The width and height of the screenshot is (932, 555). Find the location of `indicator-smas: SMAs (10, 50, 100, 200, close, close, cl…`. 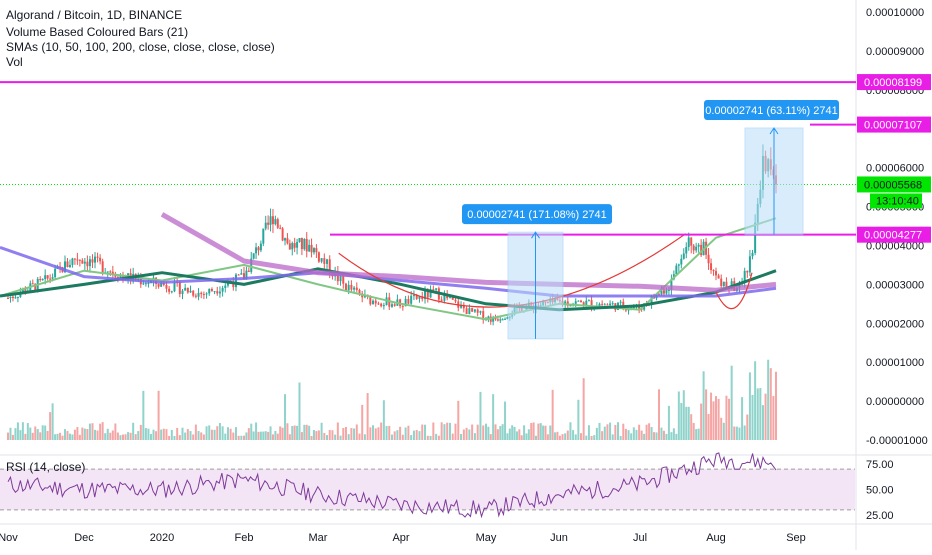

indicator-smas: SMAs (10, 50, 100, 200, close, close, cl… is located at coordinates (140, 47).